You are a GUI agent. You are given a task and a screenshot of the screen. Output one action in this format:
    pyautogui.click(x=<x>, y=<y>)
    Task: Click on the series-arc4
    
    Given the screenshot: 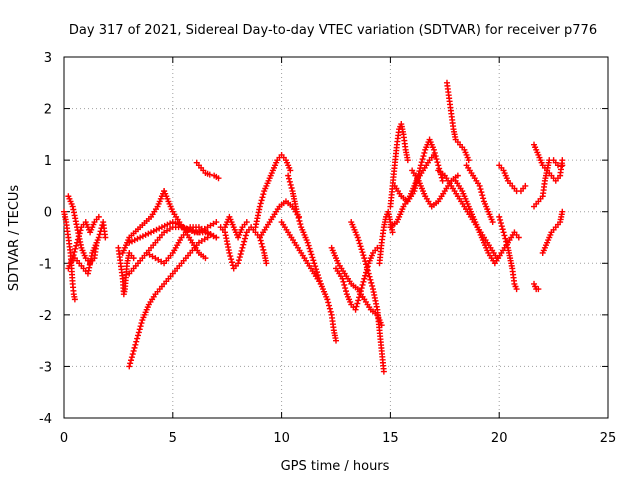 What is the action you would take?
    pyautogui.click(x=83, y=242)
    